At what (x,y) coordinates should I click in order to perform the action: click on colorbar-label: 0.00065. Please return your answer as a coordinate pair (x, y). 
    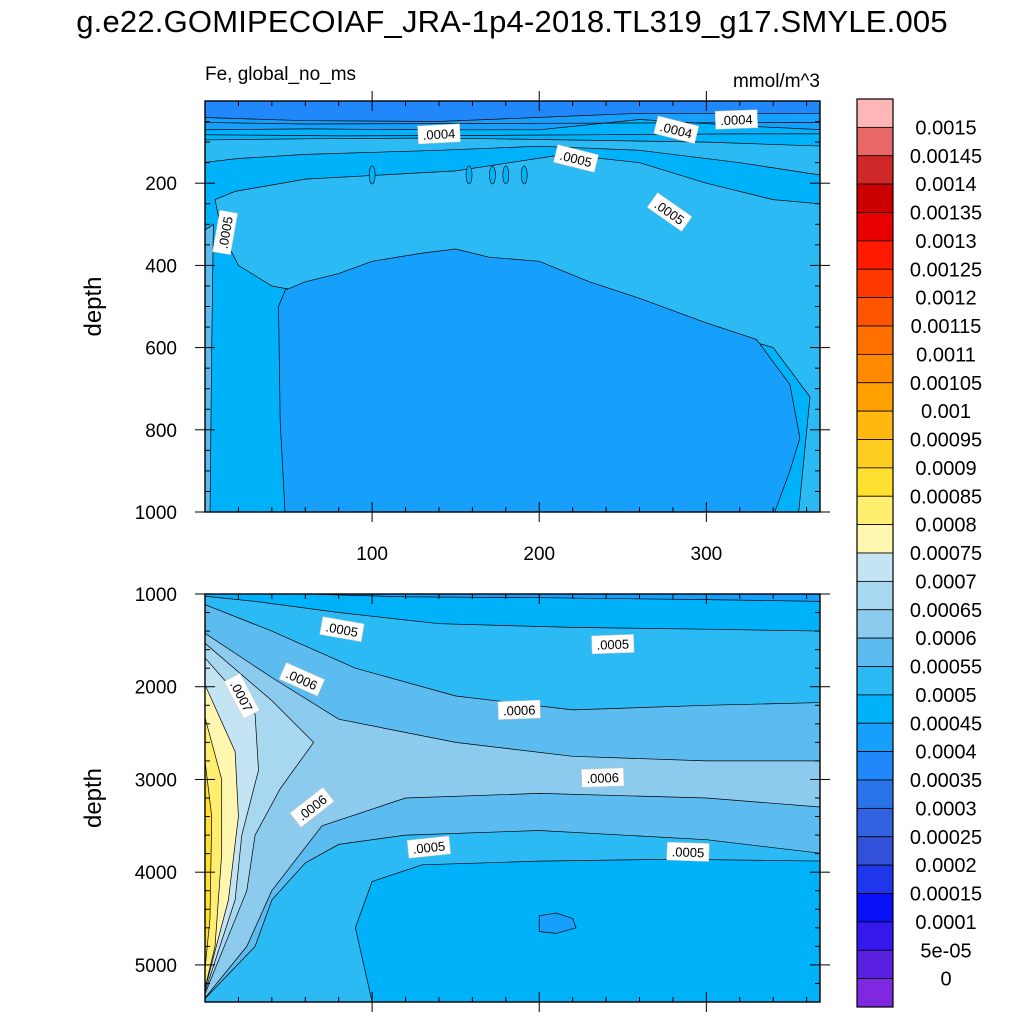
    Looking at the image, I should click on (946, 611).